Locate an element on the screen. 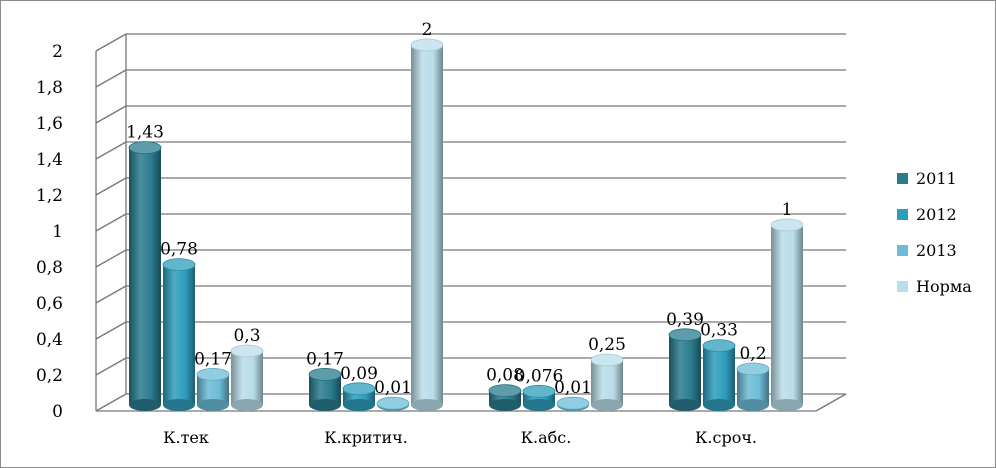  data-label: 0,08 is located at coordinates (505, 376).